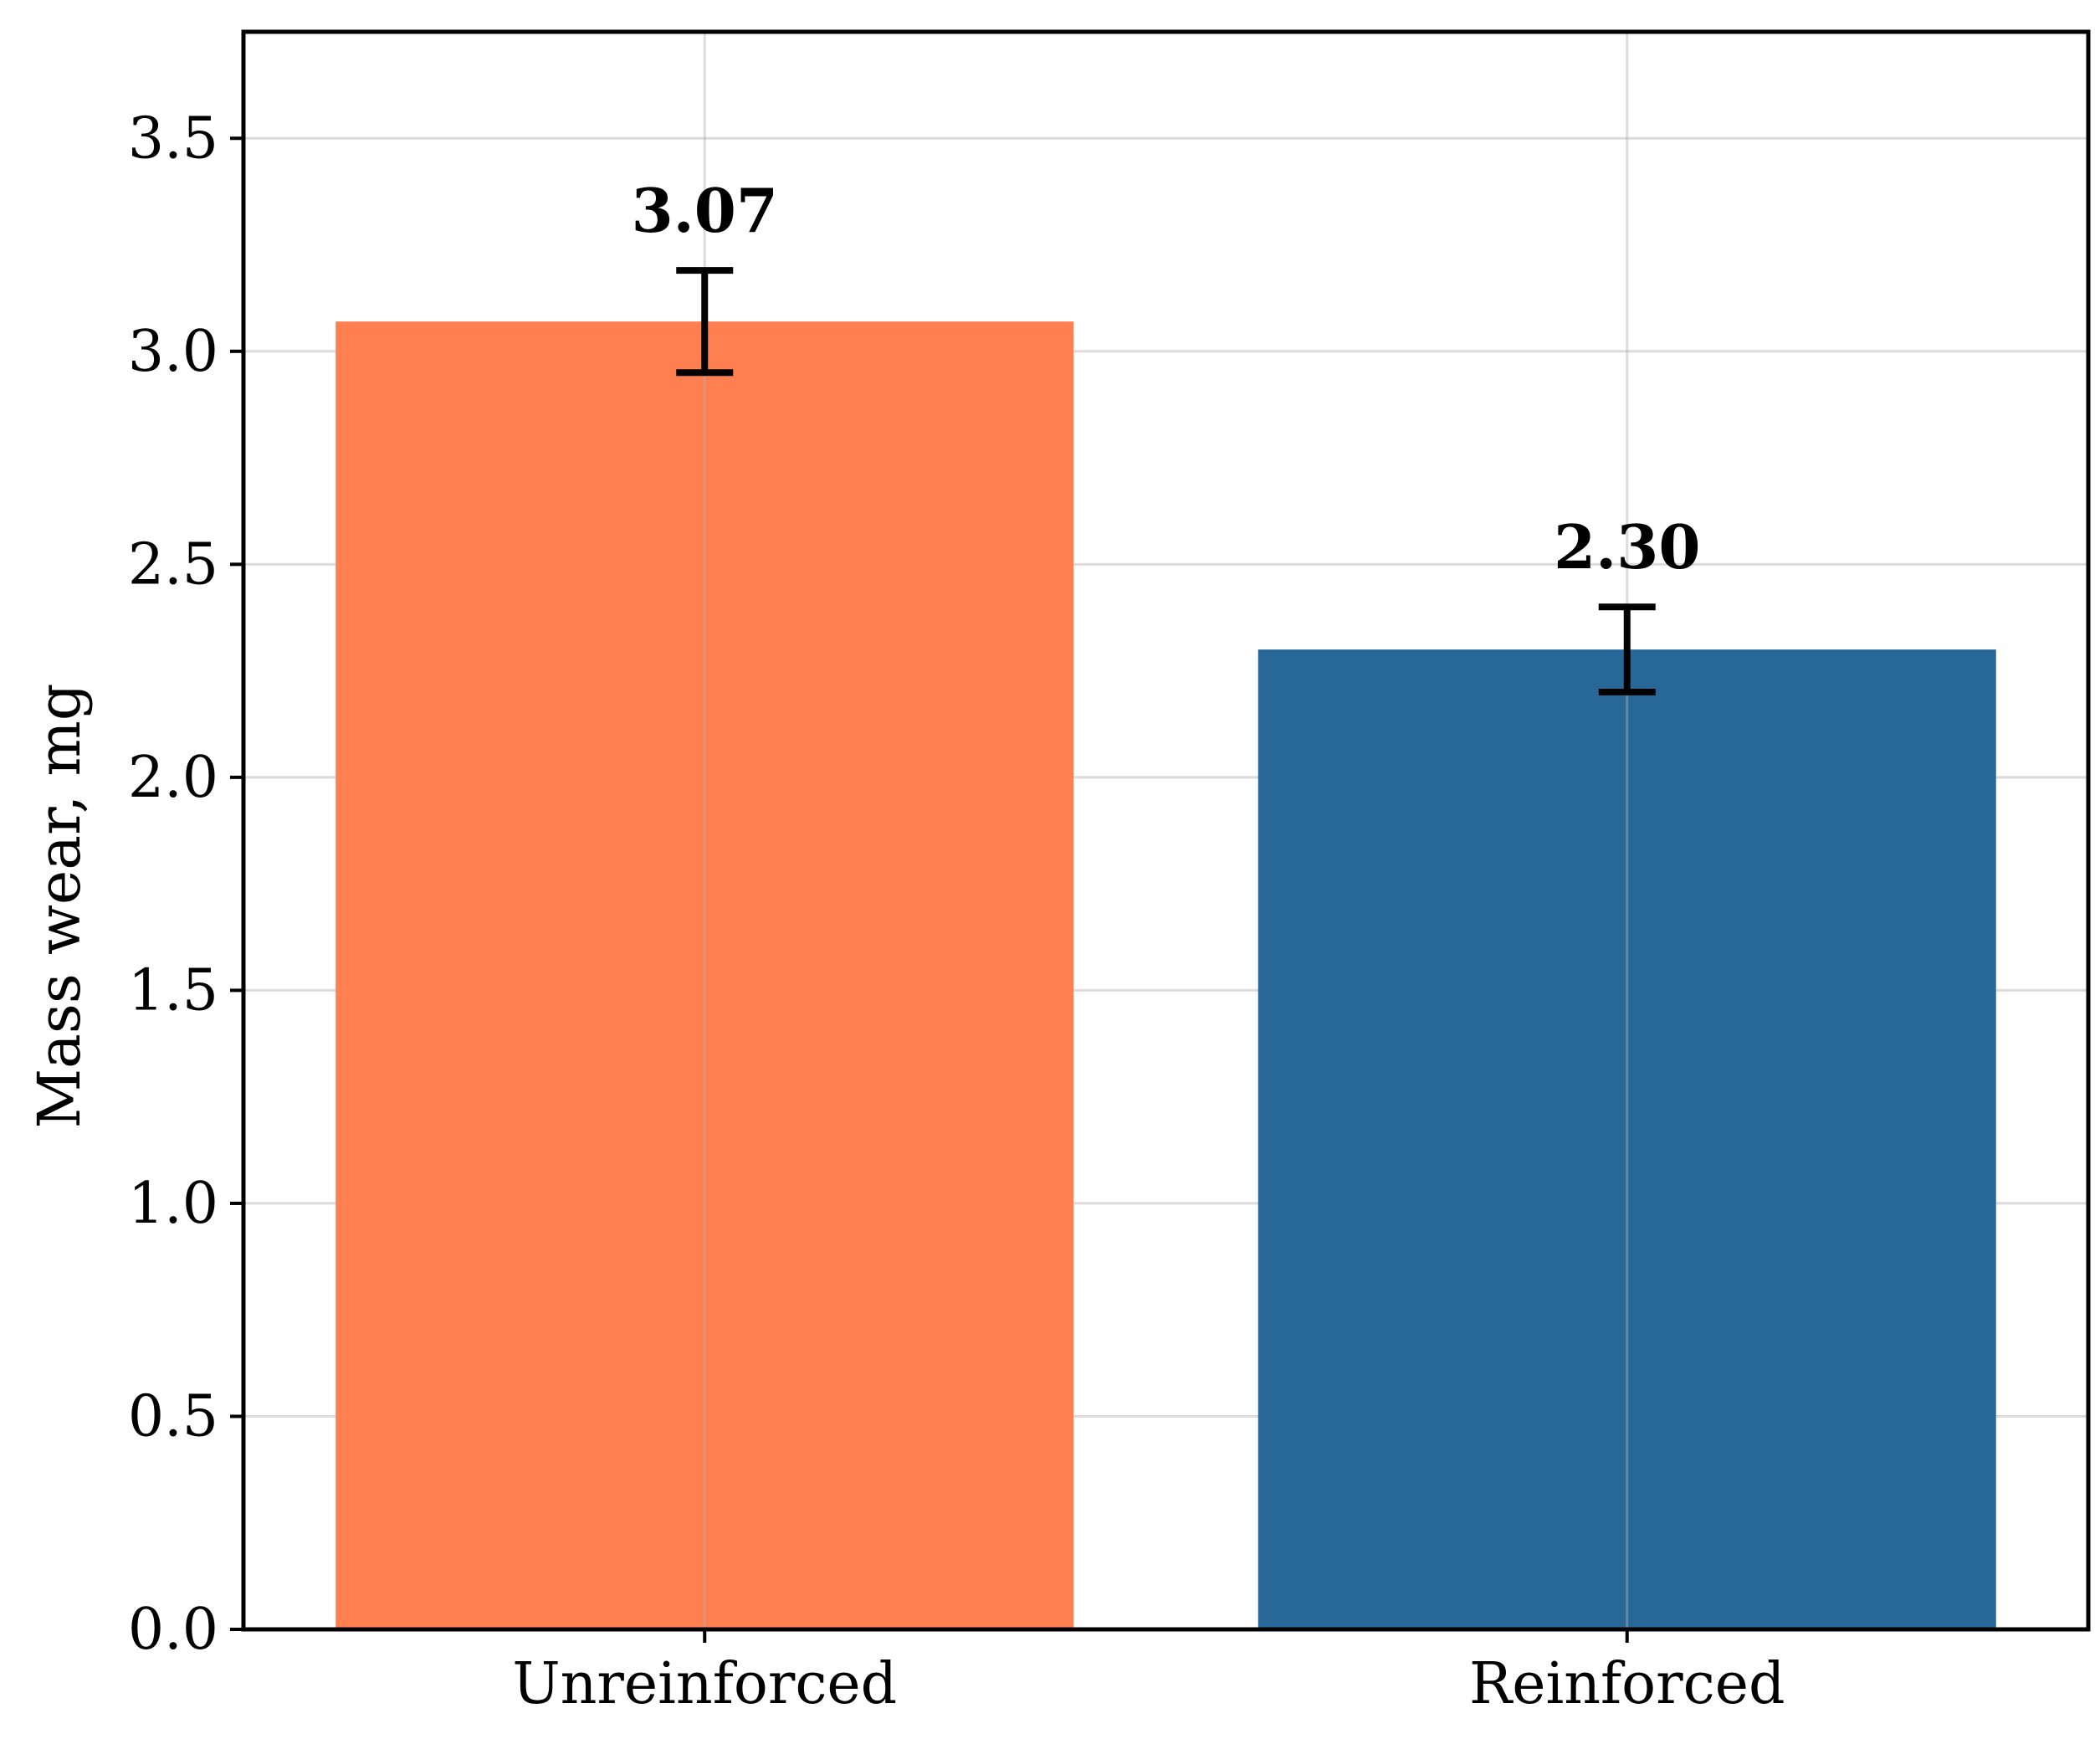 The image size is (2100, 1739). What do you see at coordinates (173, 1630) in the screenshot?
I see `y-tick-label: 0.0` at bounding box center [173, 1630].